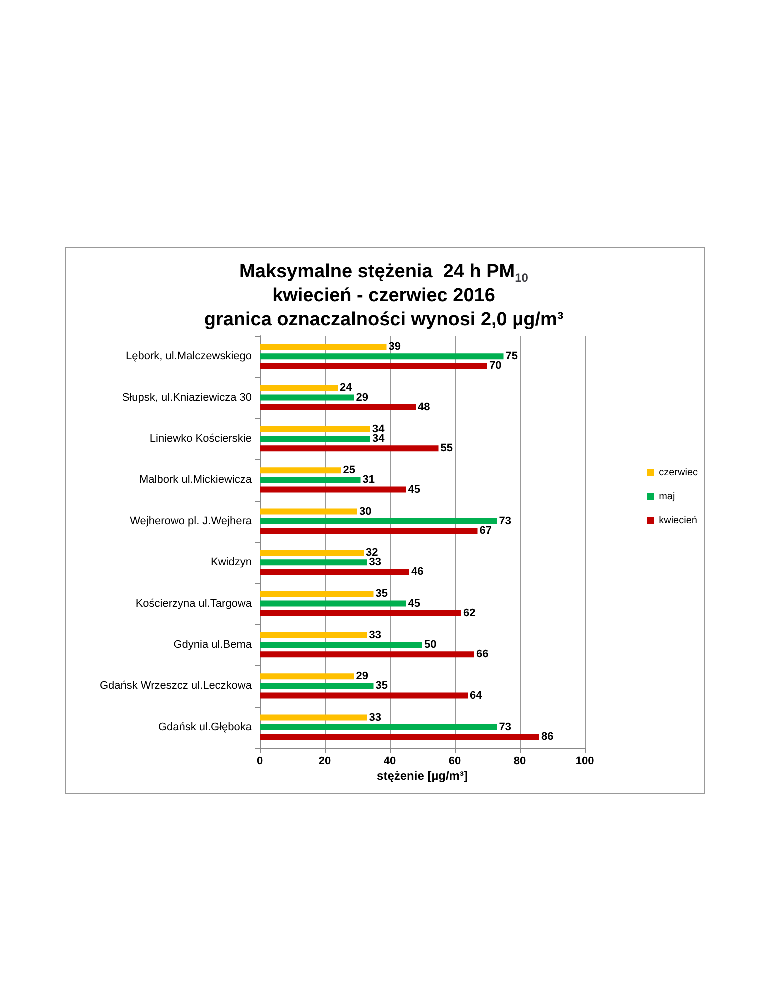  What do you see at coordinates (213, 645) in the screenshot?
I see `y-tick-label: Gdynia ul.Bema` at bounding box center [213, 645].